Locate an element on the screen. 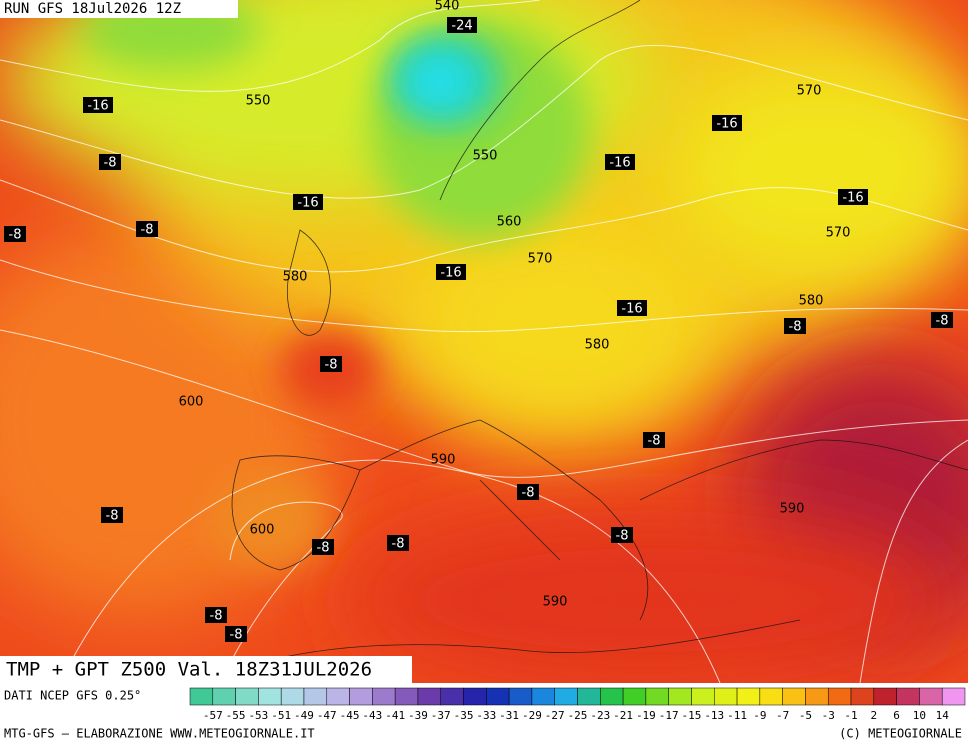 The width and height of the screenshot is (968, 745). colorbar-label: -9 is located at coordinates (759, 715).